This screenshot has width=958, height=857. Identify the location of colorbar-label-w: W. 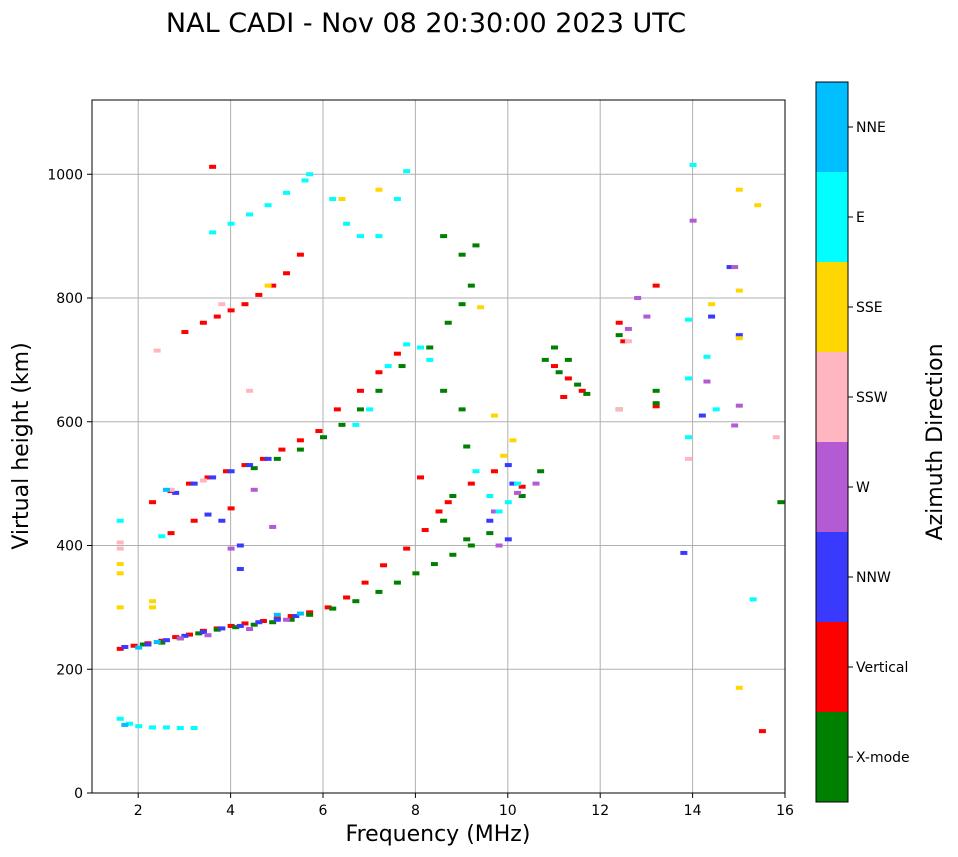
(863, 488).